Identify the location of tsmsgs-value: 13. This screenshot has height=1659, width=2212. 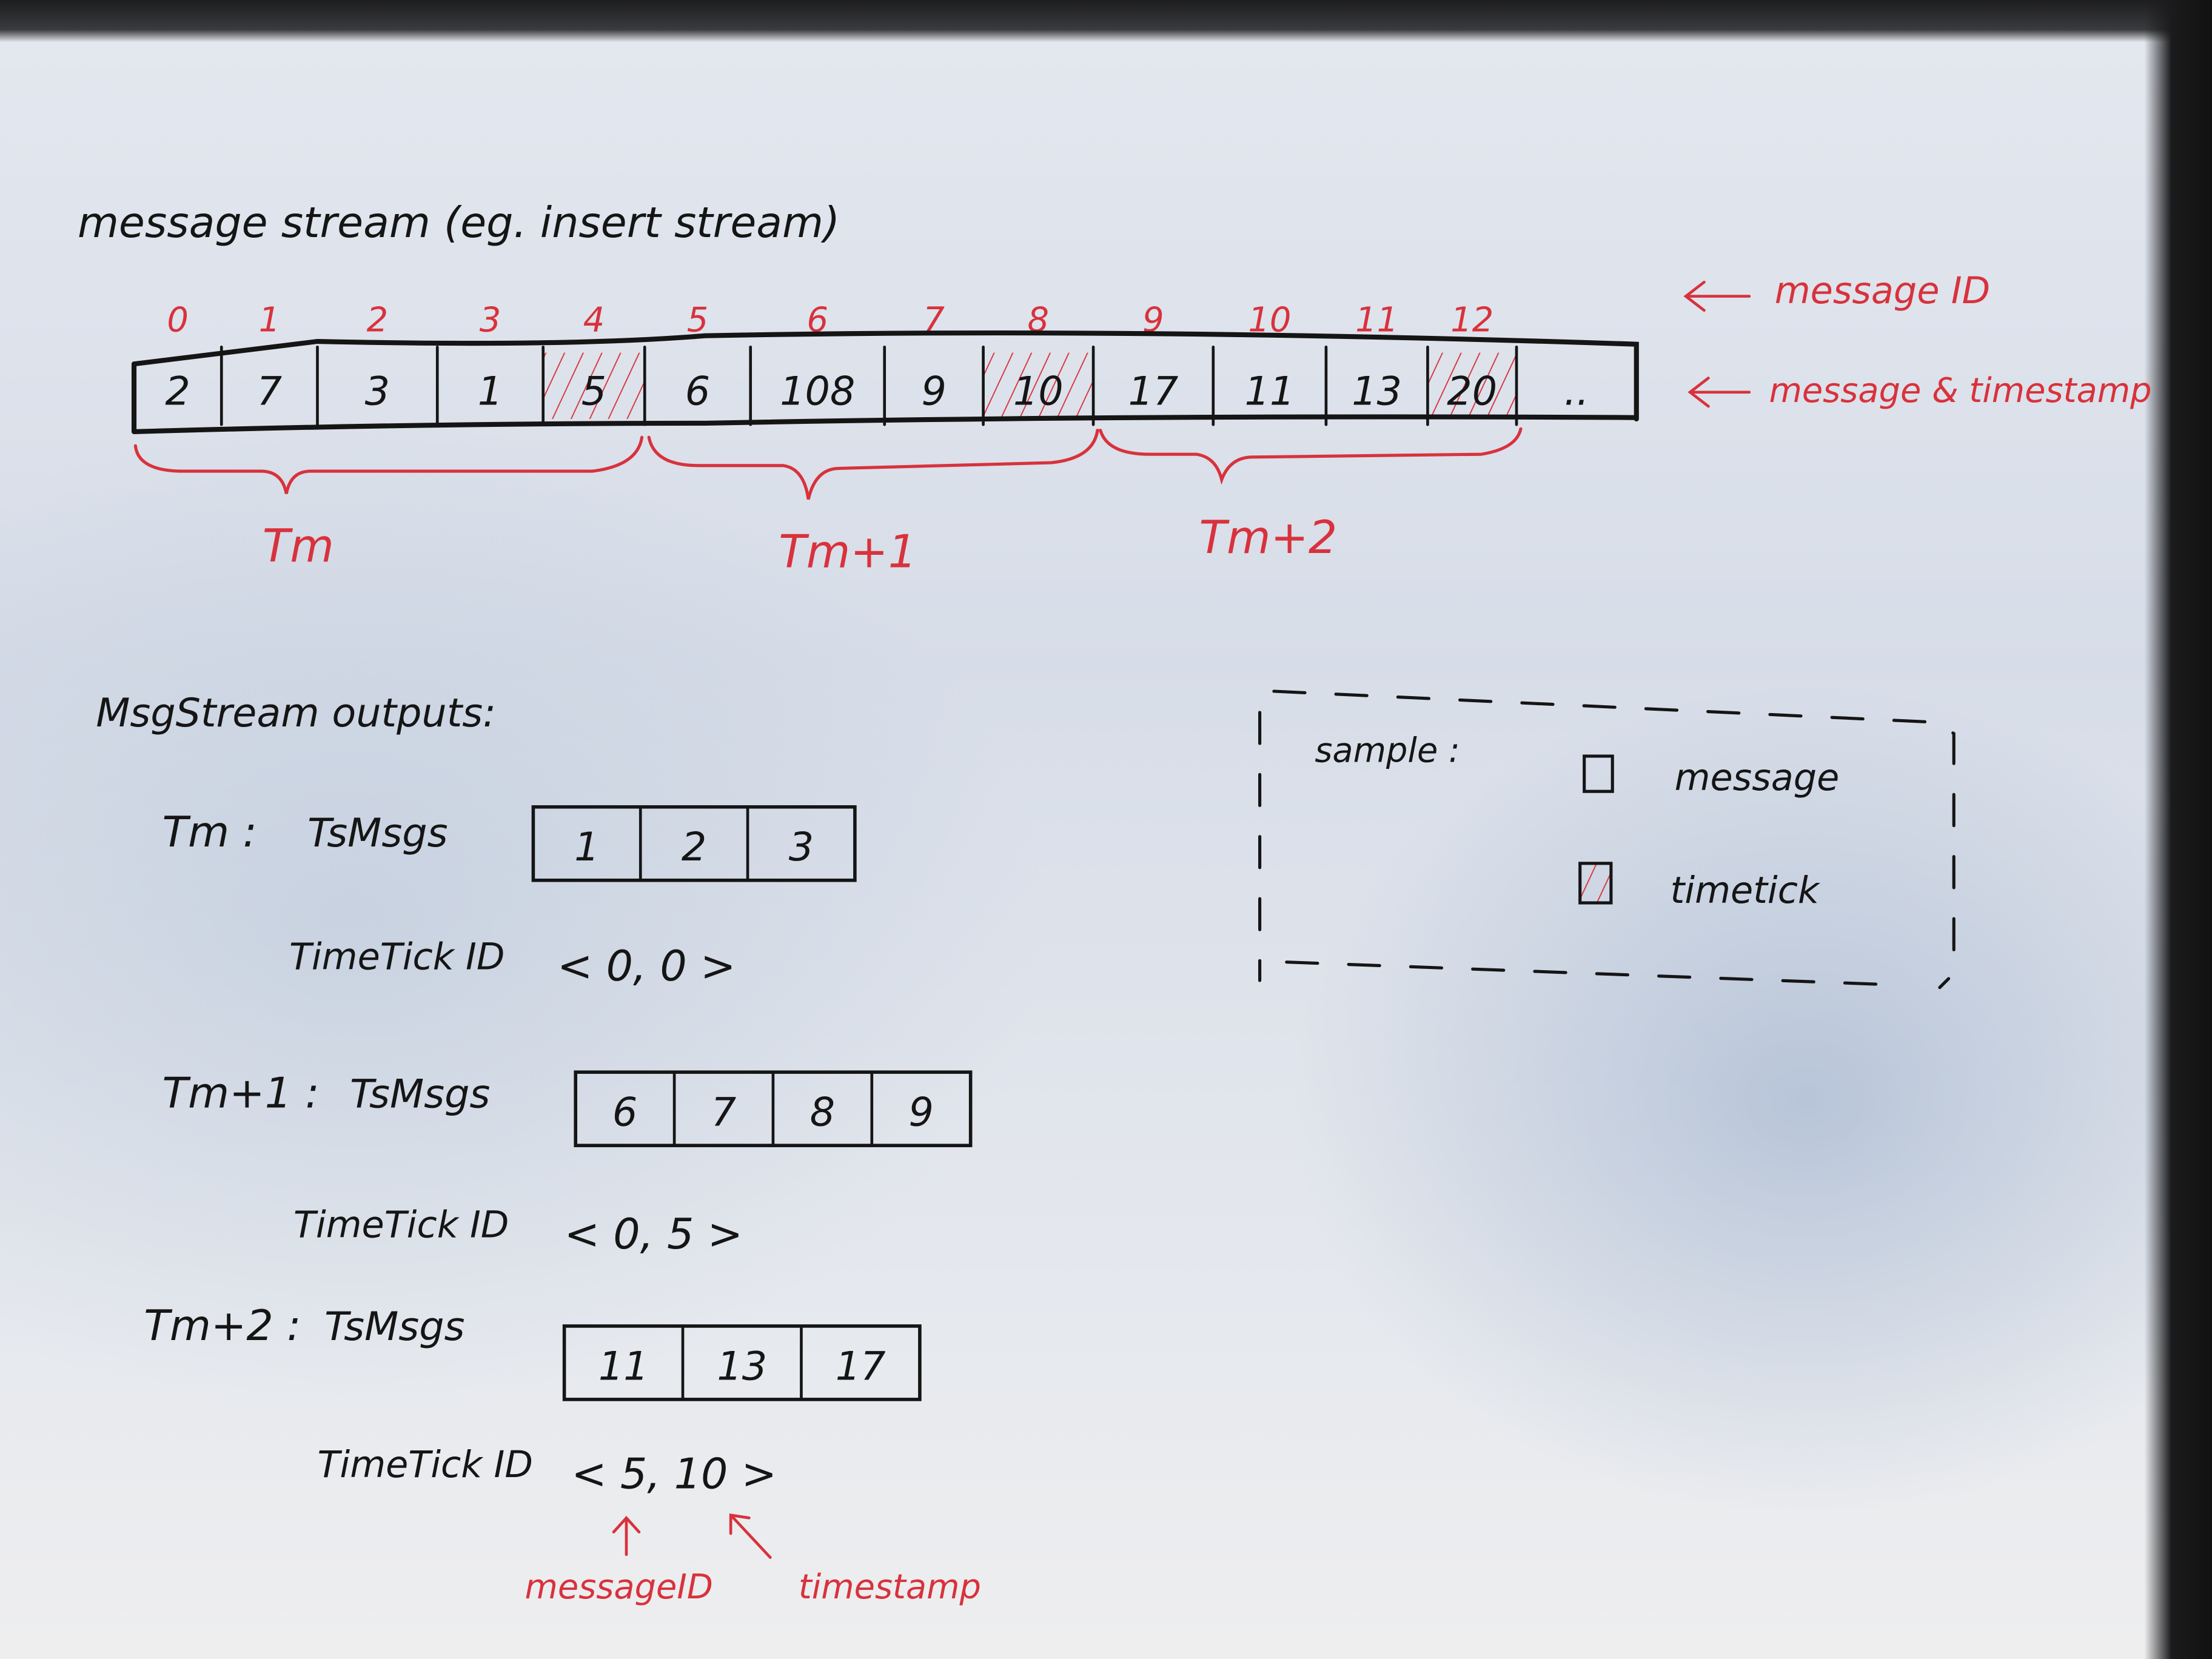
(742, 1366).